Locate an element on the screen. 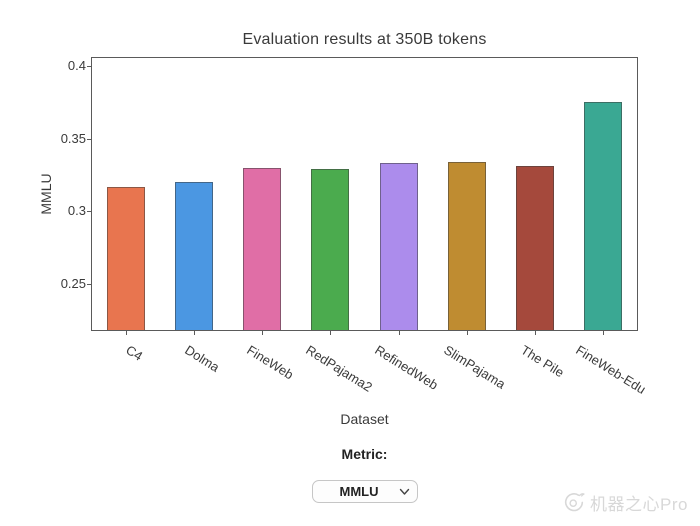 This screenshot has width=700, height=526. bar-dolma is located at coordinates (194, 256).